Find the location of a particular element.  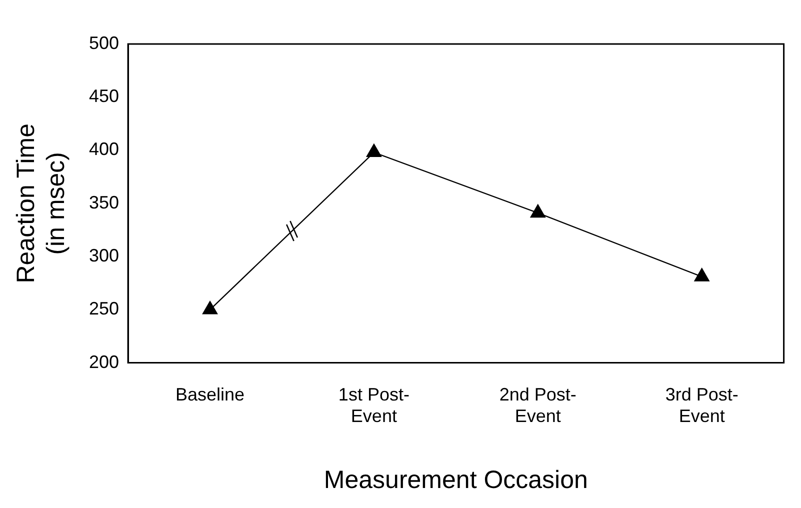

x-axis-title: Measurement Occasion is located at coordinates (456, 480).